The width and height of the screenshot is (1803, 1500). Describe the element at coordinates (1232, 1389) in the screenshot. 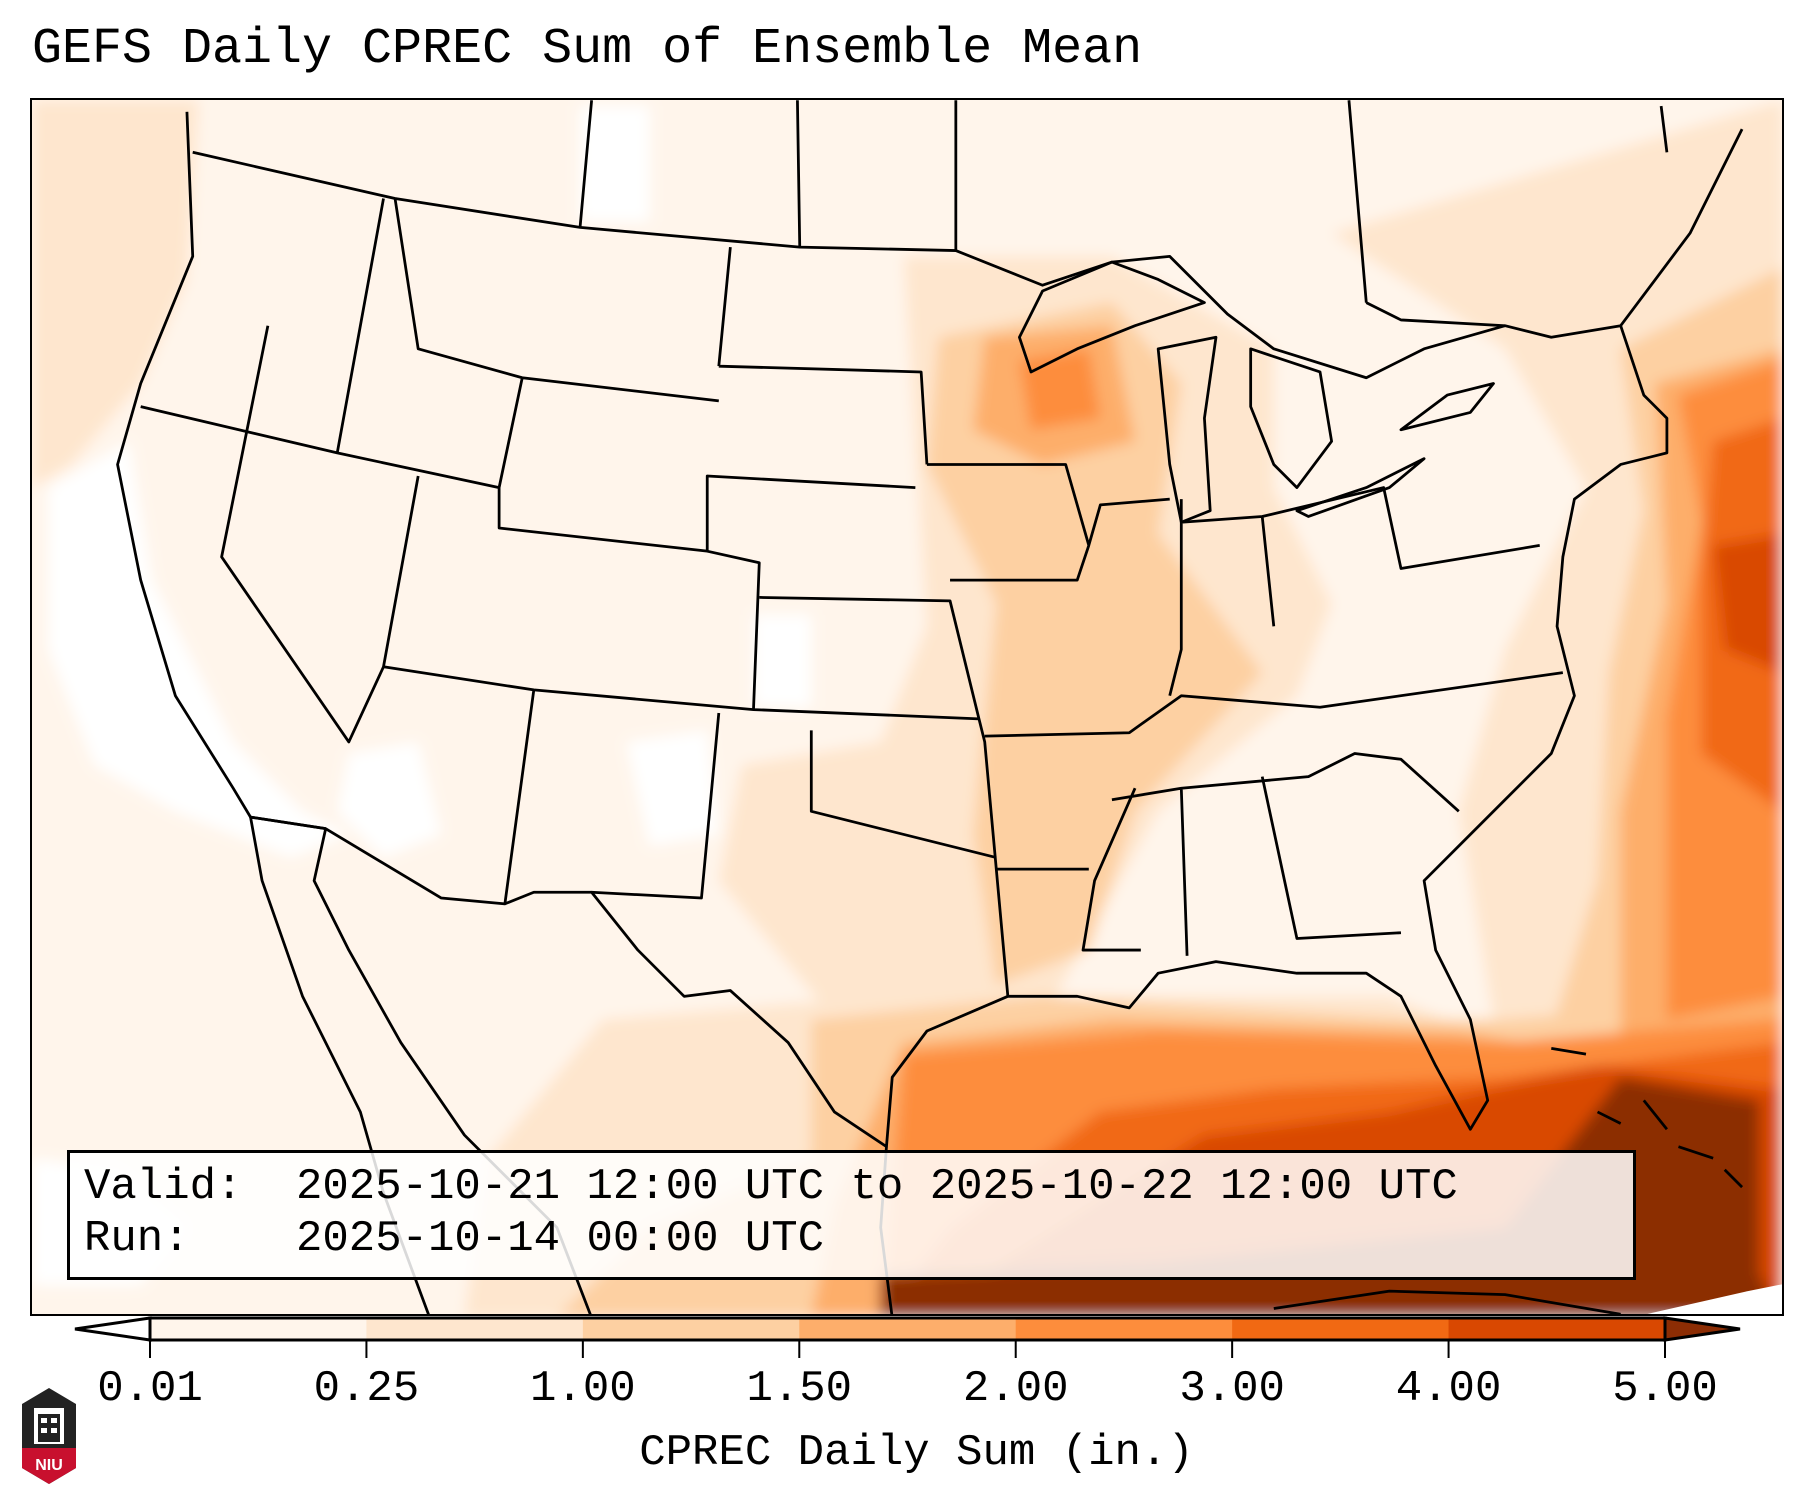

I see `colorbar-tick-label: 3.00` at that location.